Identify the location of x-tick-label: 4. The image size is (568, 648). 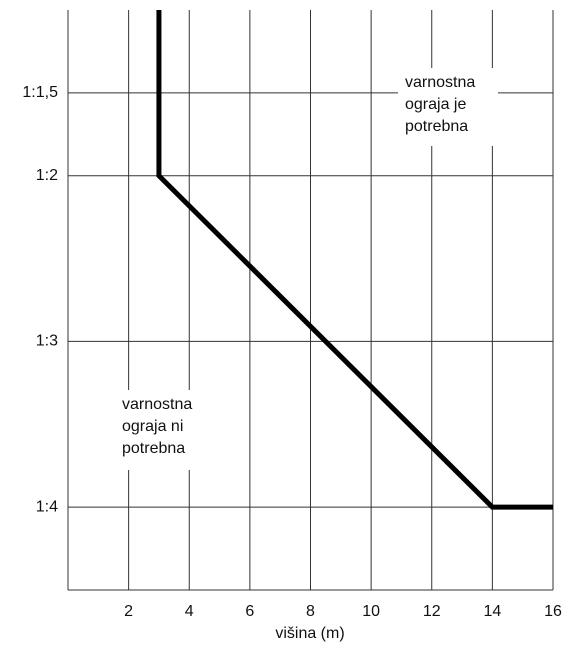
(189, 611).